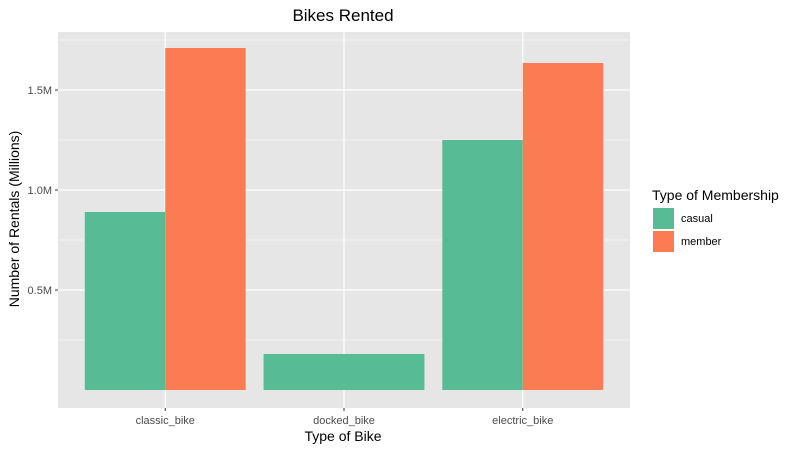 This screenshot has height=450, width=800. I want to click on x-tick-label: classic_bike, so click(165, 421).